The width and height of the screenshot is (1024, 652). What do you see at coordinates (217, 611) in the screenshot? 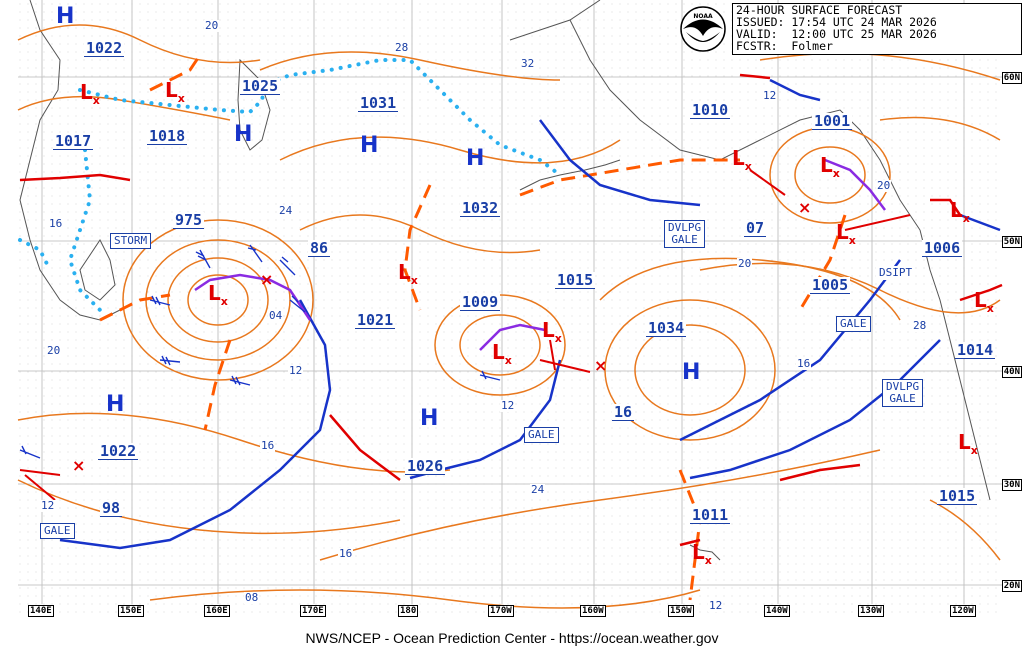
I see `longitude-label: 160E` at bounding box center [217, 611].